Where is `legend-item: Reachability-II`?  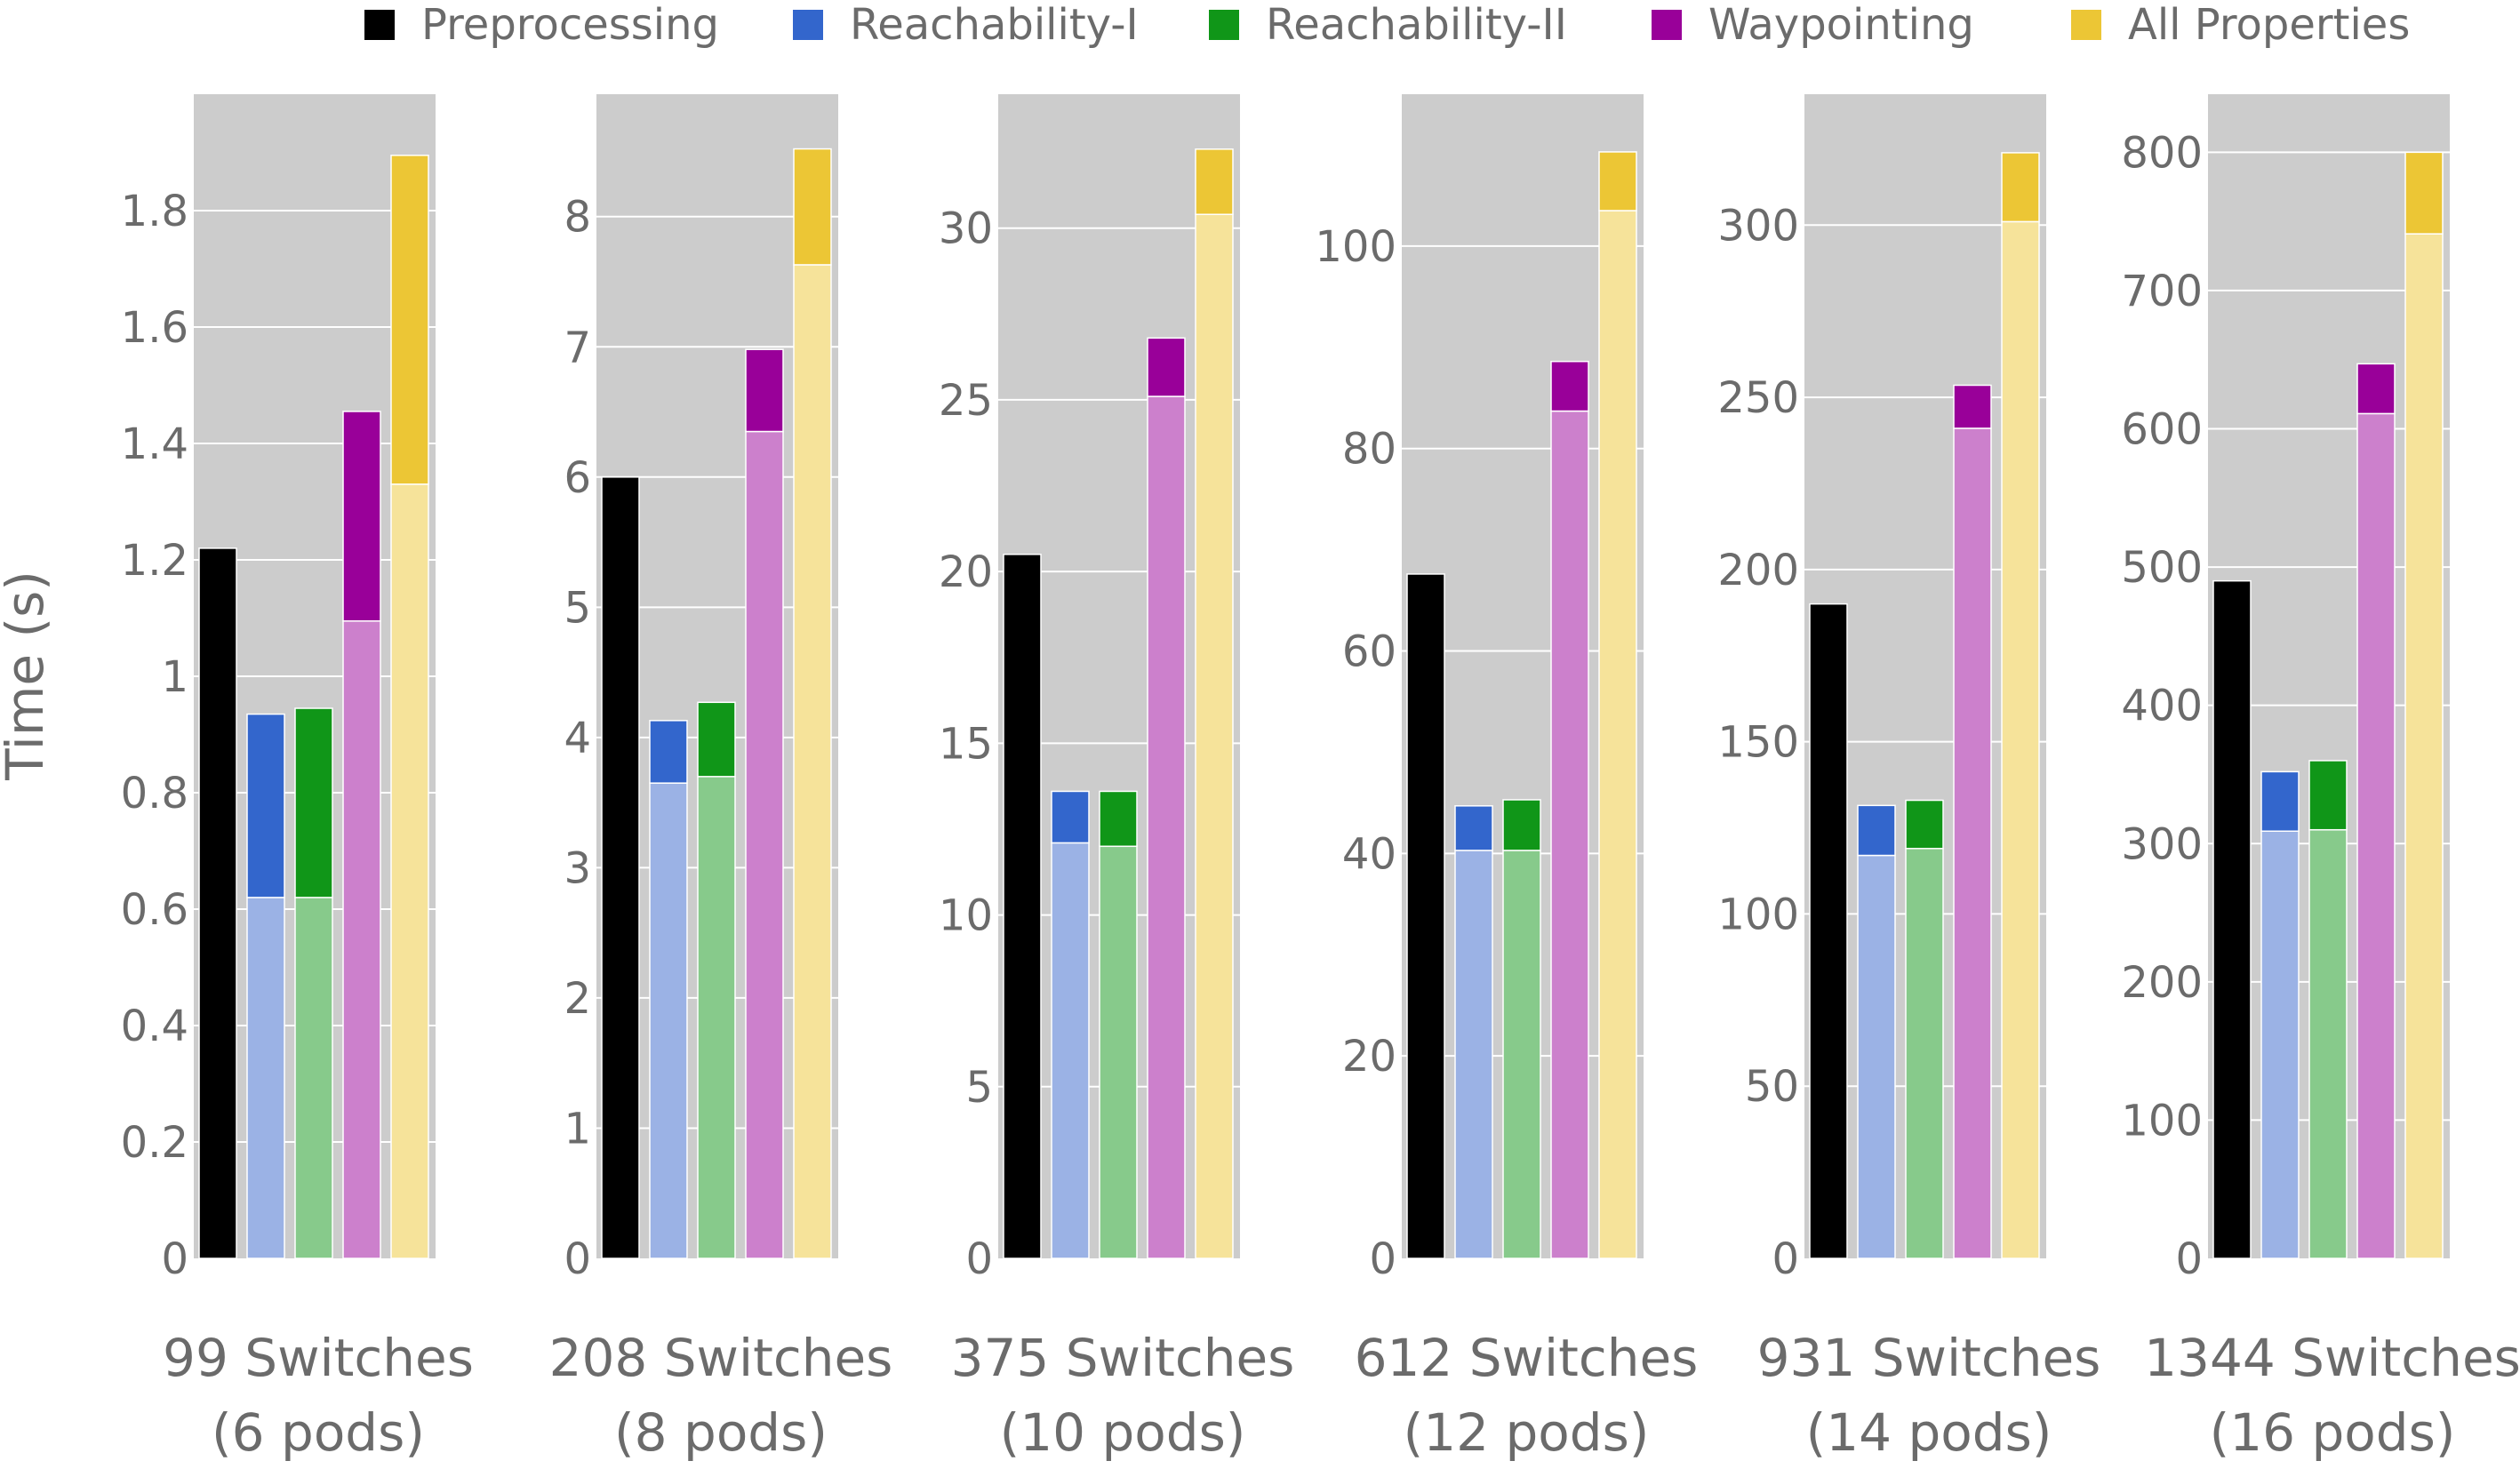 legend-item: Reachability-II is located at coordinates (1388, 25).